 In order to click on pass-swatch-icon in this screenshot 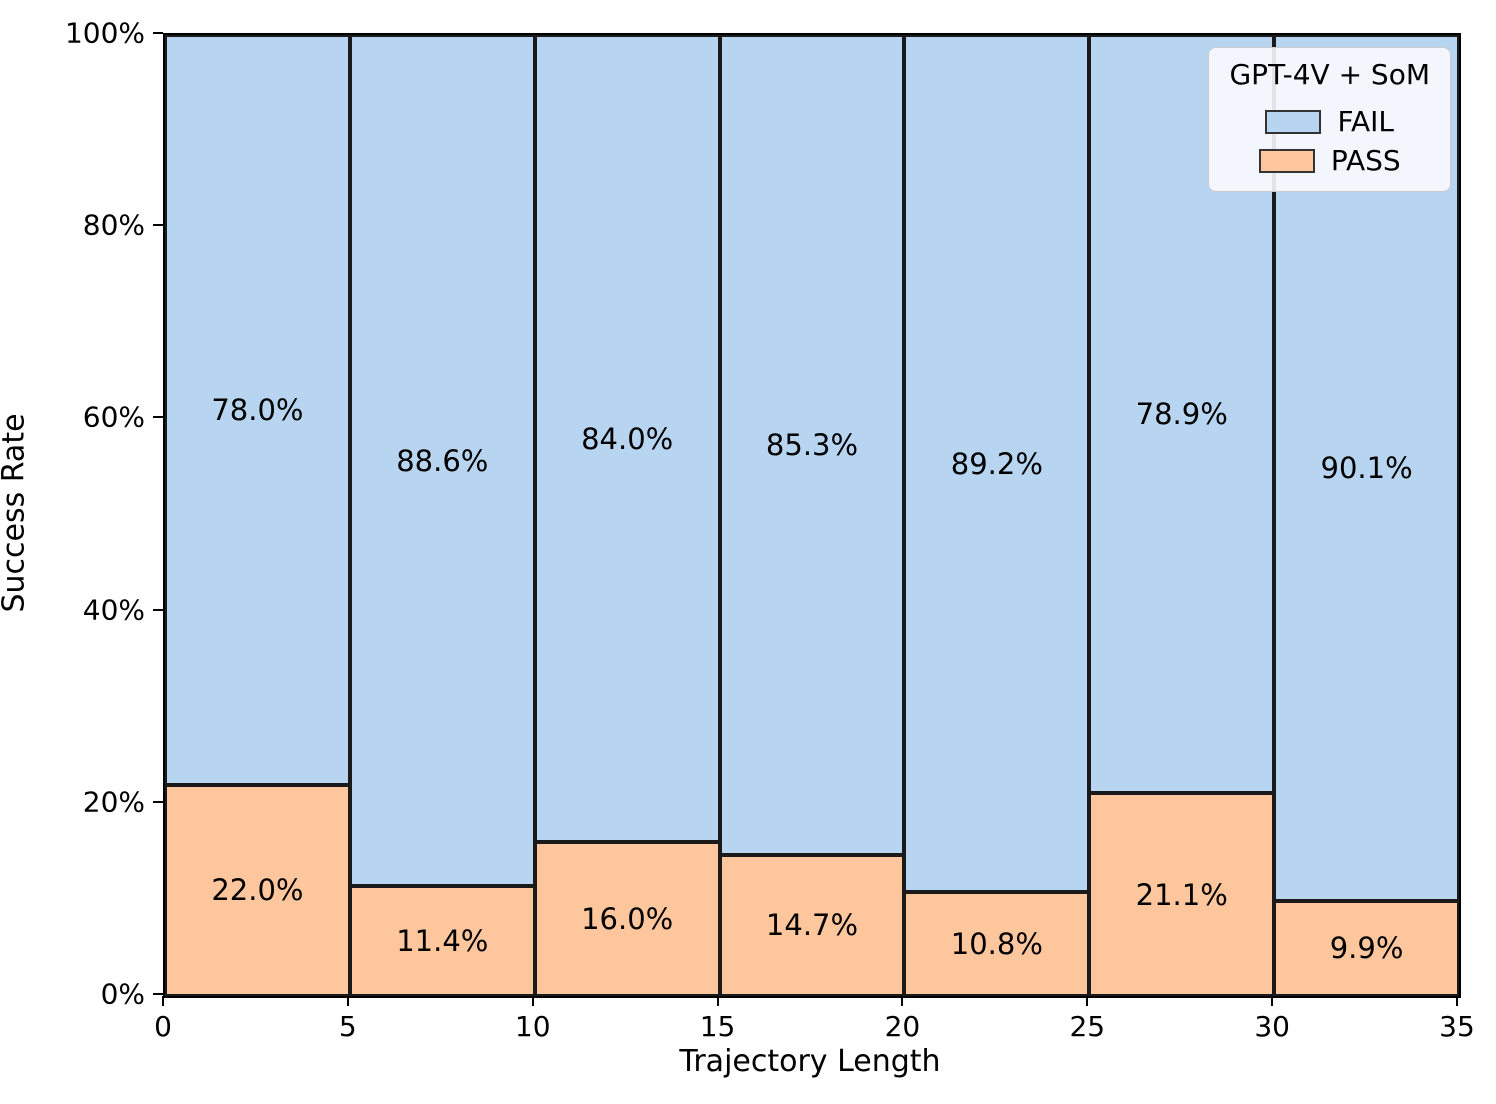, I will do `click(1286, 160)`.